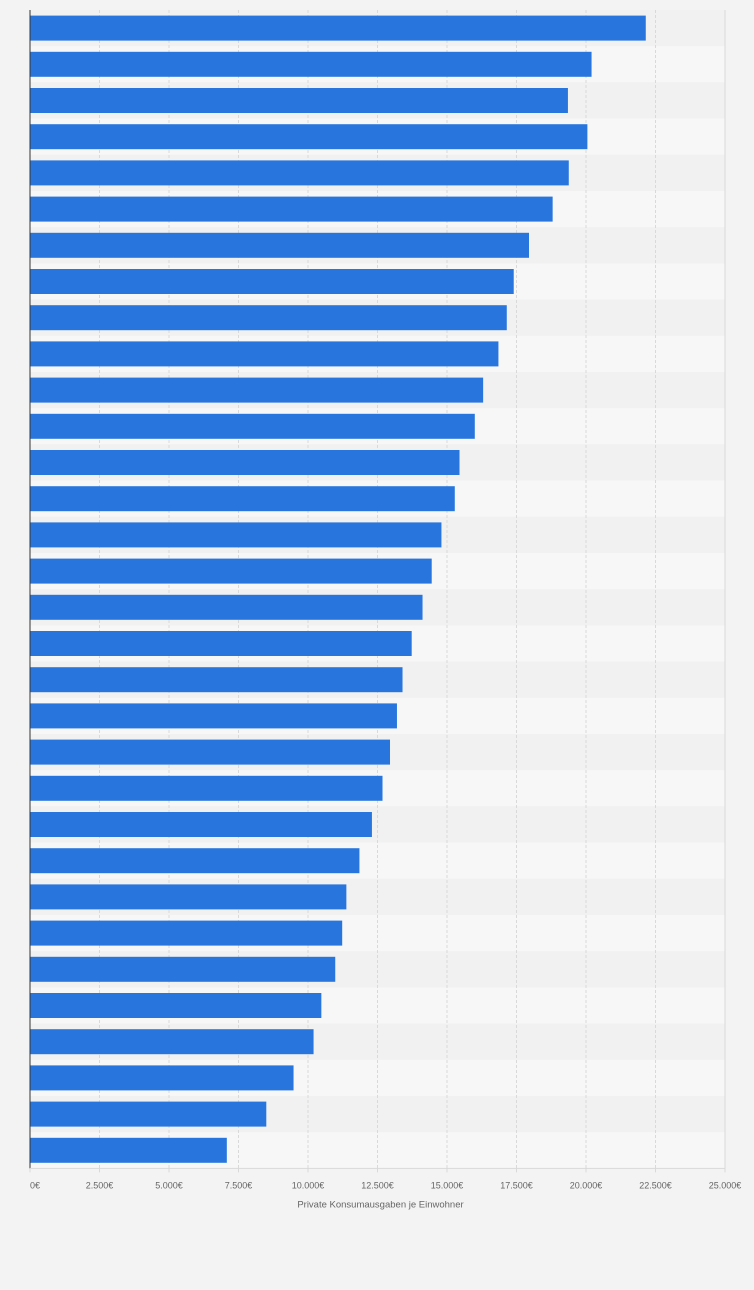 This screenshot has height=1290, width=754. What do you see at coordinates (447, 1185) in the screenshot?
I see `x-tick-label: 15.000€` at bounding box center [447, 1185].